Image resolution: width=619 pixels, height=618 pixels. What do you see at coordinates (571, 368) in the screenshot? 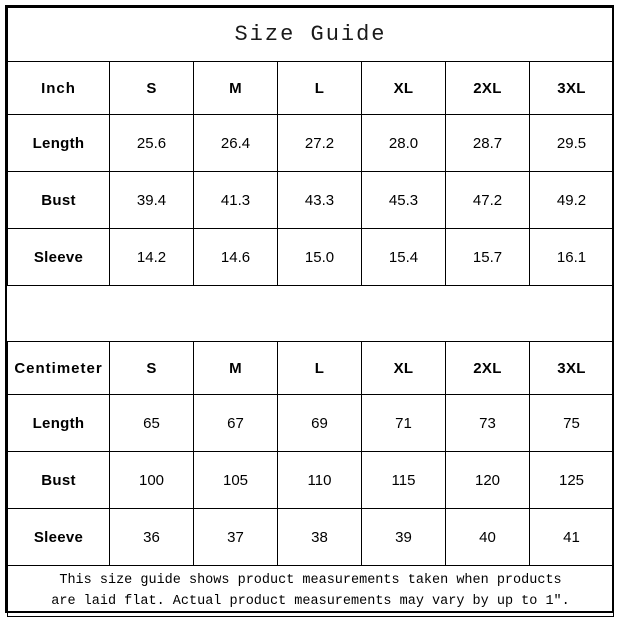
I see `cm-size-header-3xl: 3XL` at bounding box center [571, 368].